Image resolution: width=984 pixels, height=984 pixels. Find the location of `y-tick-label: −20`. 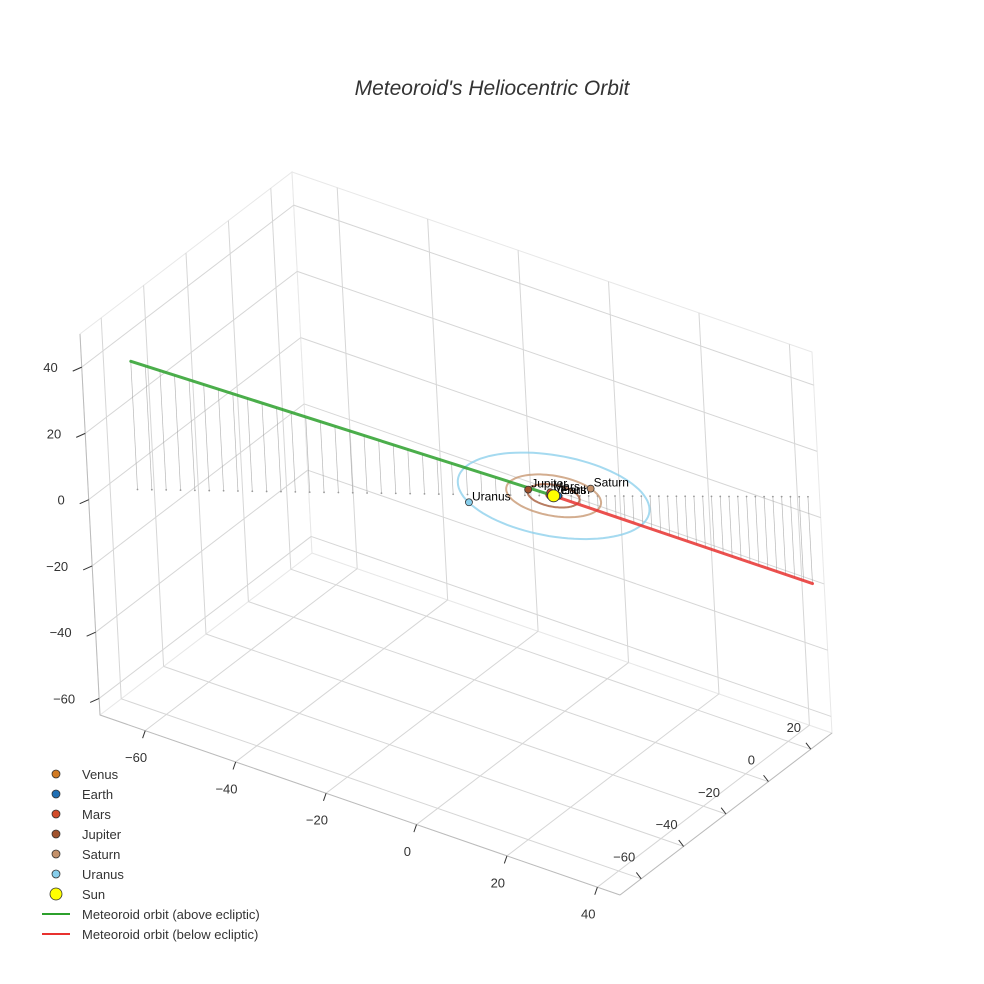

y-tick-label: −20 is located at coordinates (709, 792).